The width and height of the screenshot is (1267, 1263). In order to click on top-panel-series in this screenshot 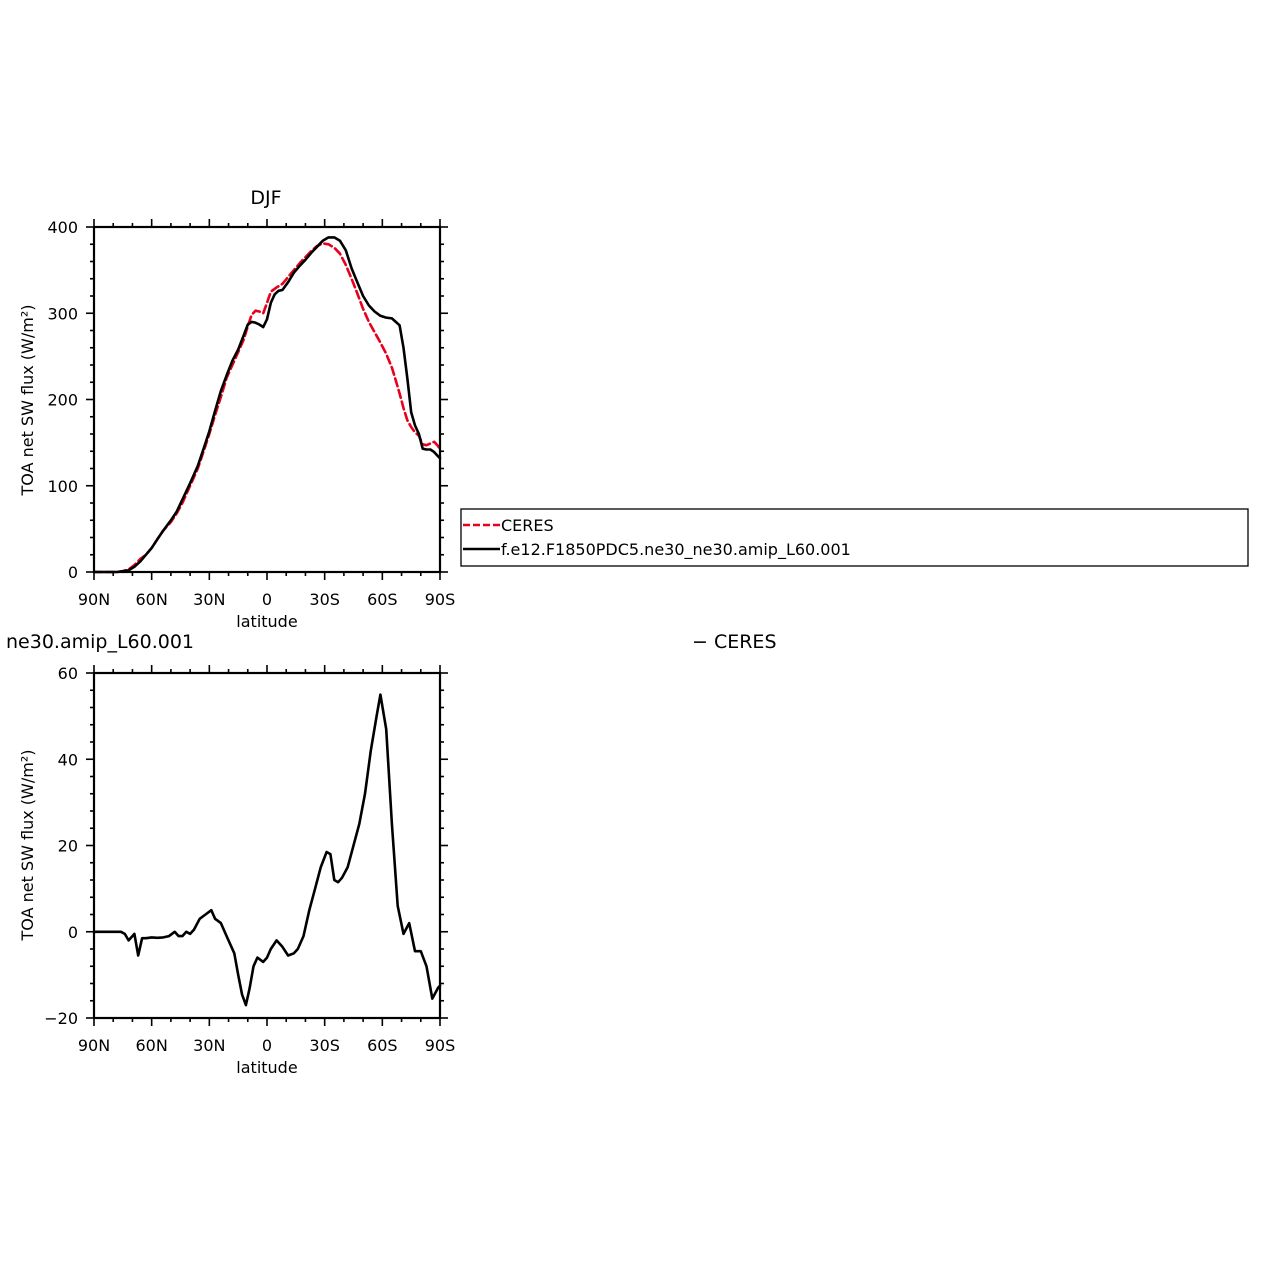, I will do `click(267, 405)`.